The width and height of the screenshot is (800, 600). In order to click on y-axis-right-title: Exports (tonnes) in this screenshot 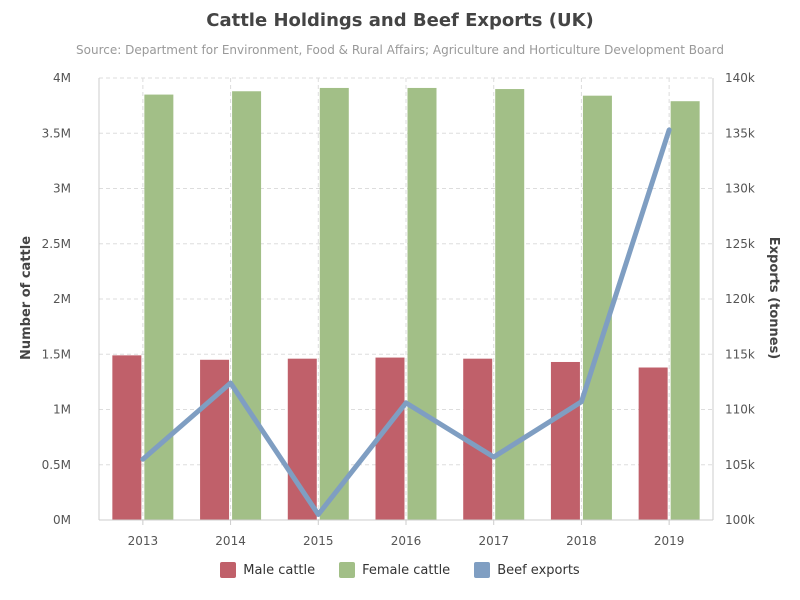, I will do `click(773, 298)`.